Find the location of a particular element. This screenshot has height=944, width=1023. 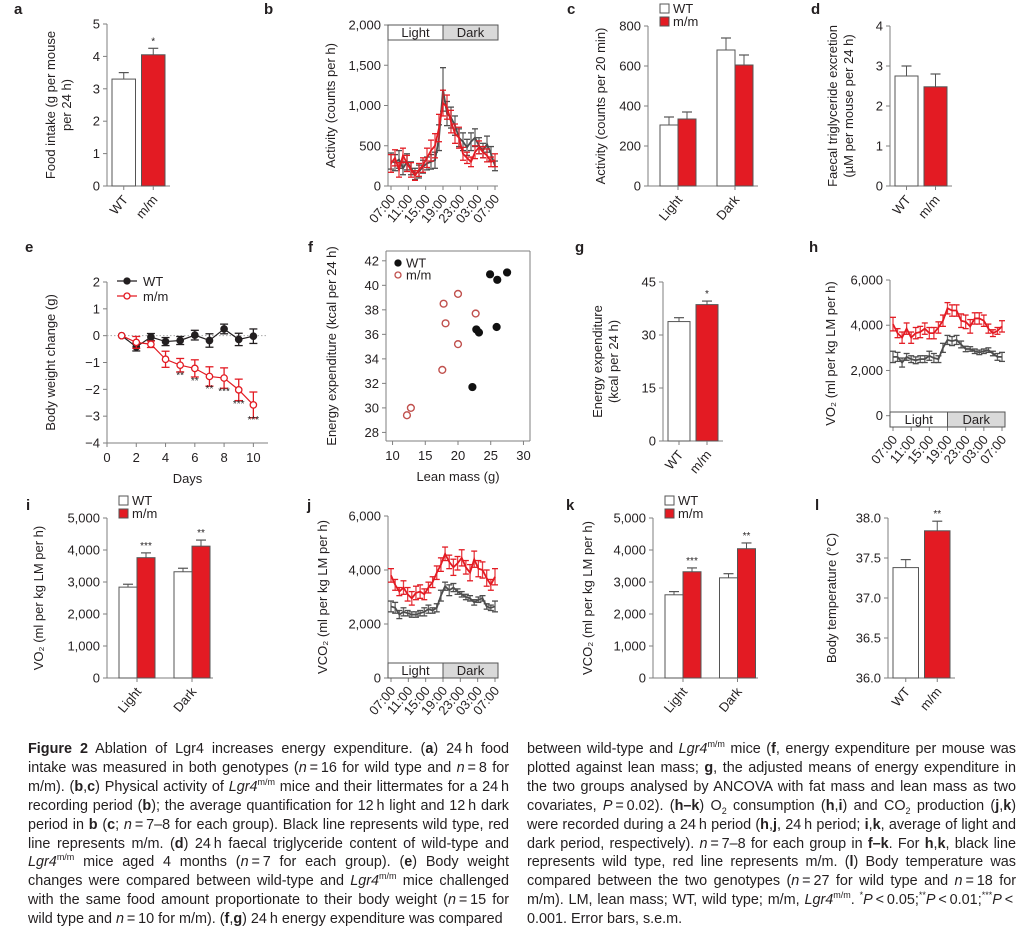

caption-run: i is located at coordinates (840, 805).